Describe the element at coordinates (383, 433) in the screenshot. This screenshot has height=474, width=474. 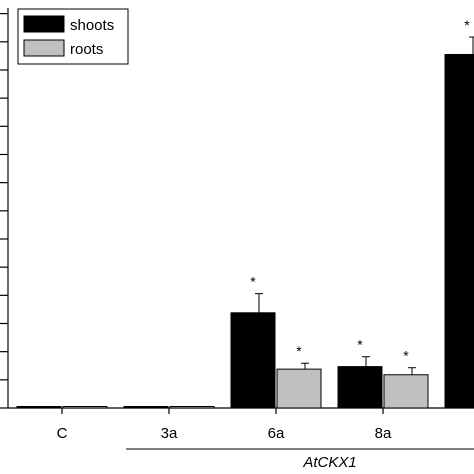
I see `x-tick-label: 8a` at that location.